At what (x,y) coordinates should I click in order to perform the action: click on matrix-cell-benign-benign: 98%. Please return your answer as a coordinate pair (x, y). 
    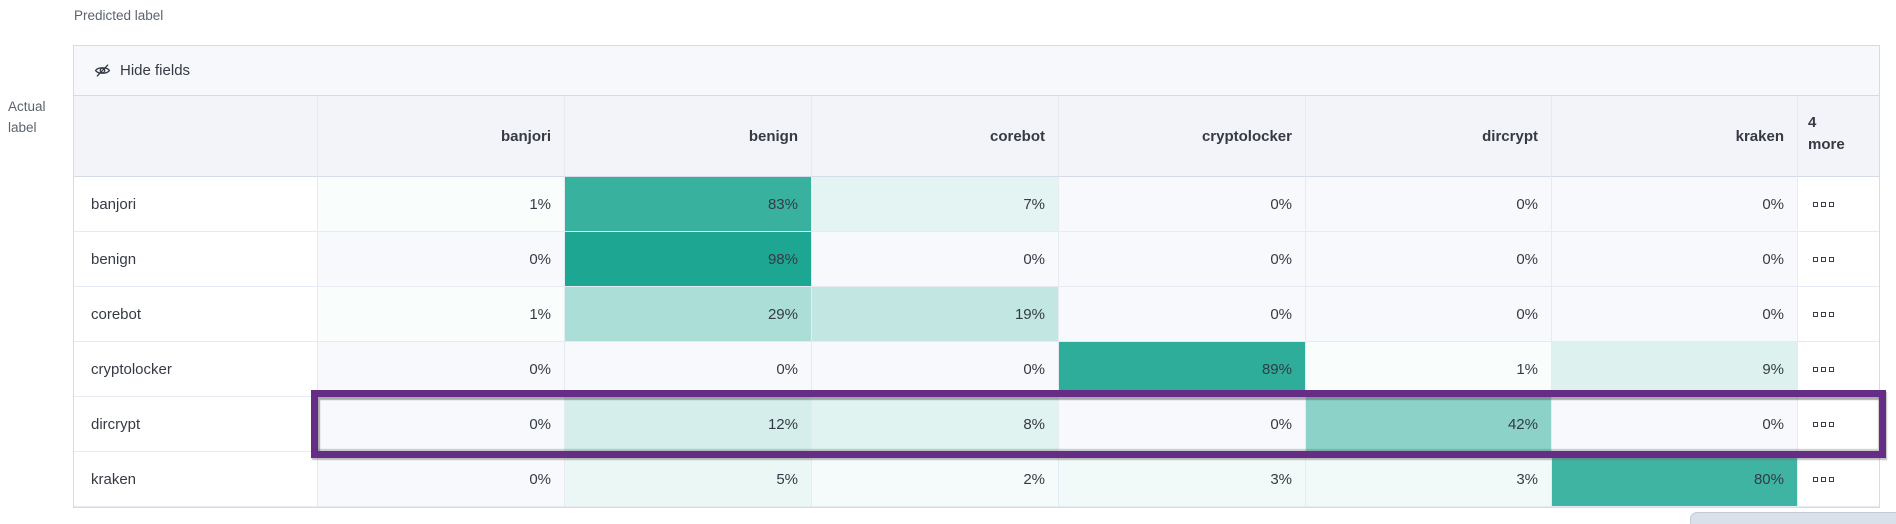
    Looking at the image, I should click on (688, 259).